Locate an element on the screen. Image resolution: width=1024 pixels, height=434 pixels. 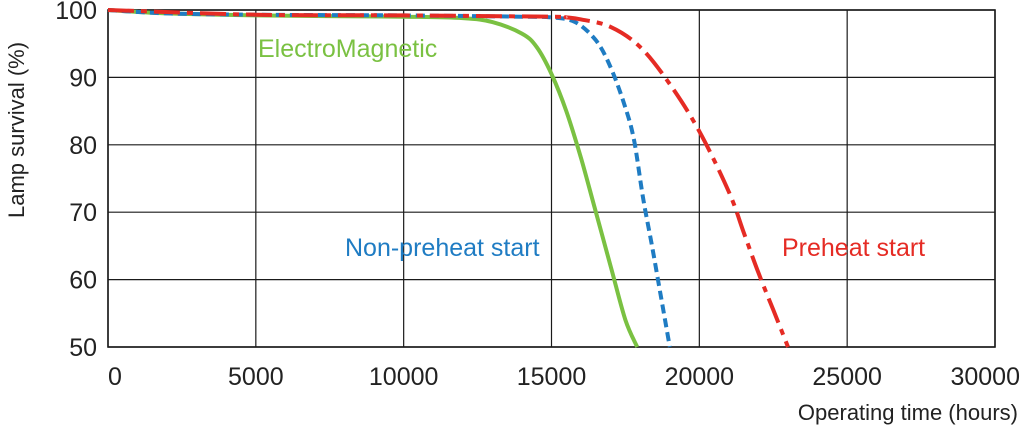
series-label-preheat: Preheat start is located at coordinates (853, 248).